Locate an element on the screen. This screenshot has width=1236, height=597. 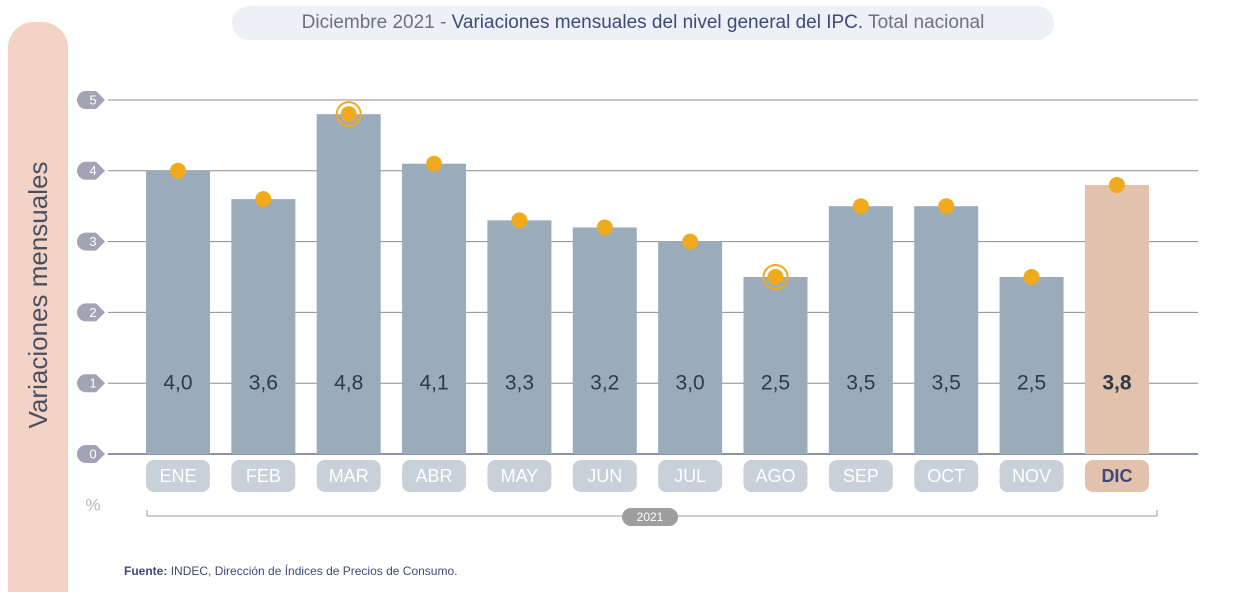
x-tick-label: ABR is located at coordinates (434, 476).